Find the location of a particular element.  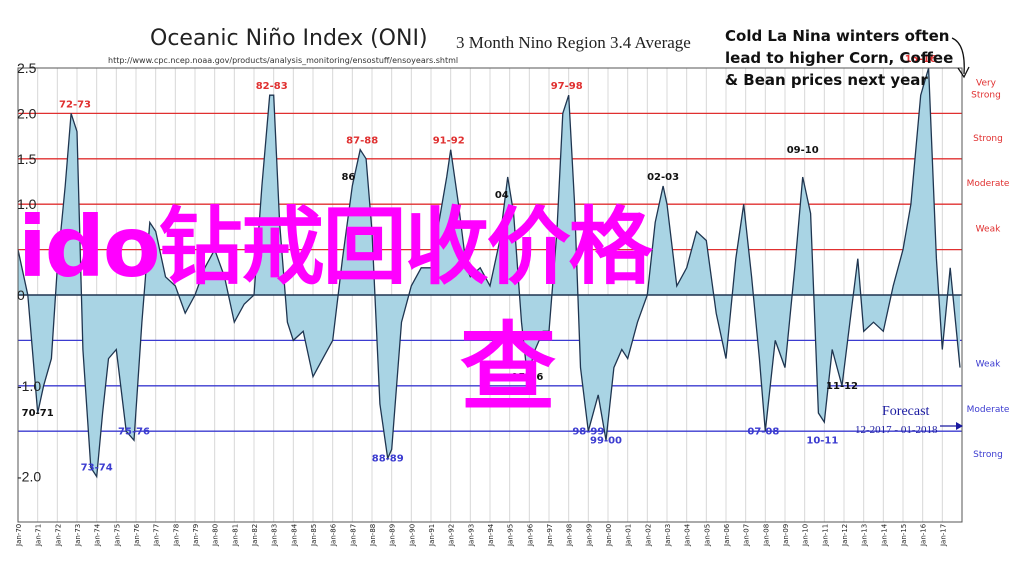

callout-line-3: & Bean prices next year is located at coordinates (826, 80).